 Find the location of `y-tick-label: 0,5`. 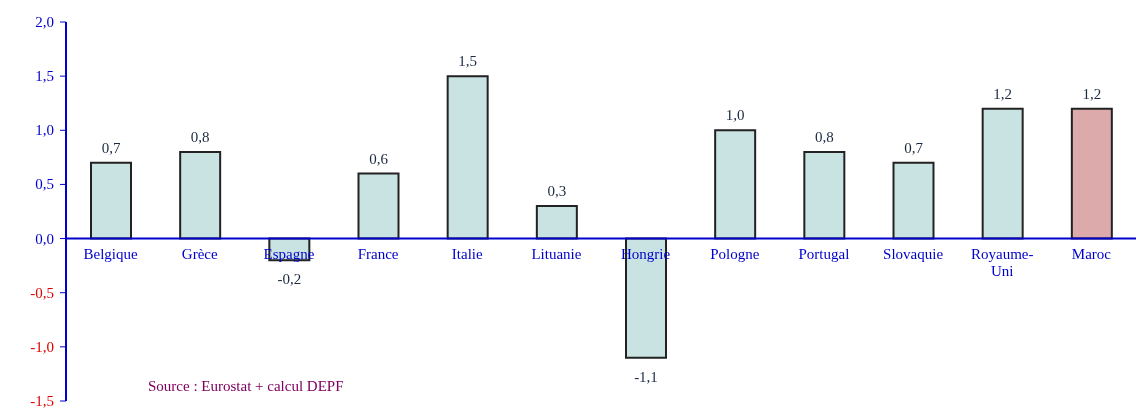

y-tick-label: 0,5 is located at coordinates (44, 184).